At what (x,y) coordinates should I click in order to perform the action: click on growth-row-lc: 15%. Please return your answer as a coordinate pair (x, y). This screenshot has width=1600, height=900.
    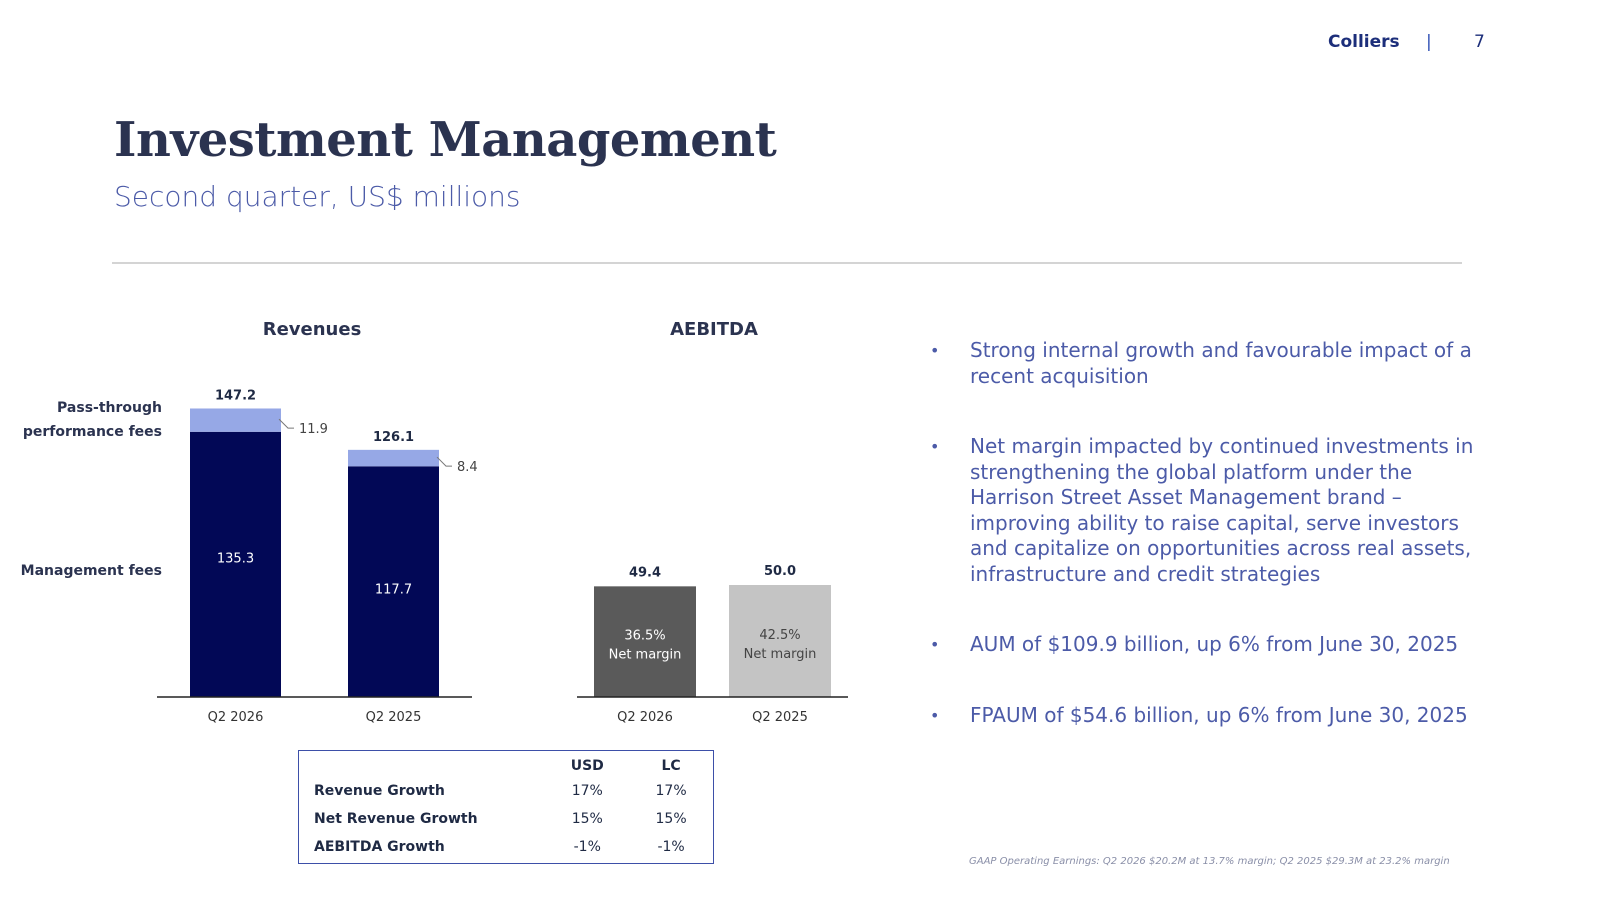
    Looking at the image, I should click on (671, 819).